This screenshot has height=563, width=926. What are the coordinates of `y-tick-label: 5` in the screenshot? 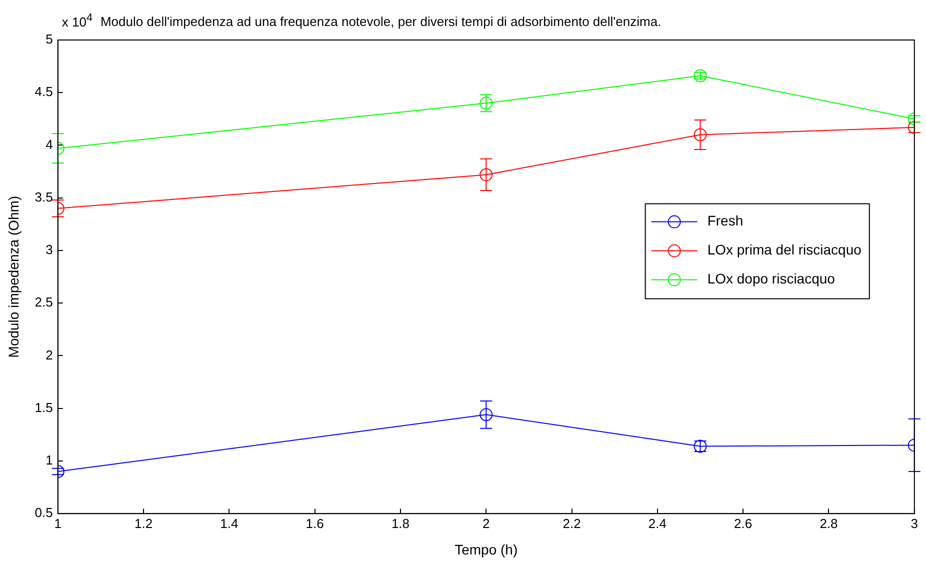 It's located at (49, 39).